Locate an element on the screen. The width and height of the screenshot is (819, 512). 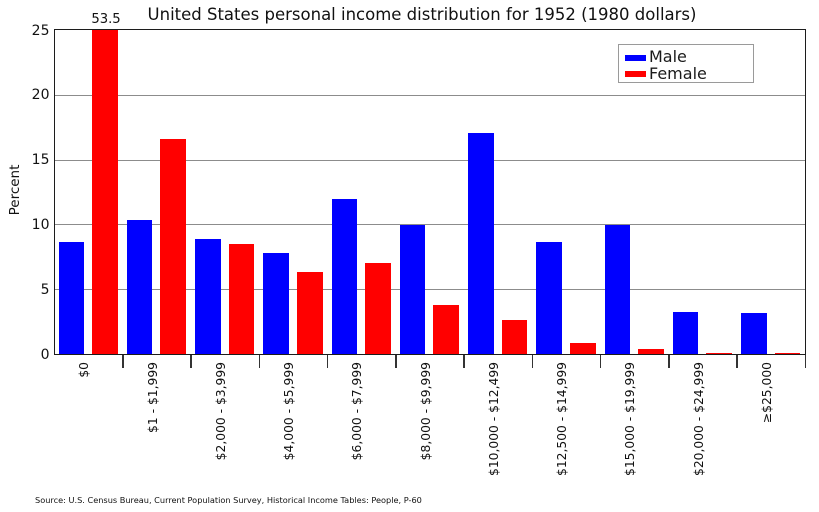
legend: Male Female is located at coordinates (685, 63).